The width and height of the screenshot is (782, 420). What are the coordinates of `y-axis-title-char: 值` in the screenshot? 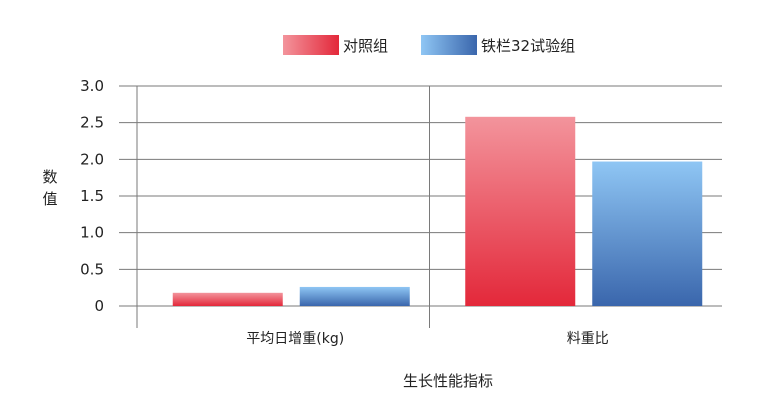 It's located at (49, 199).